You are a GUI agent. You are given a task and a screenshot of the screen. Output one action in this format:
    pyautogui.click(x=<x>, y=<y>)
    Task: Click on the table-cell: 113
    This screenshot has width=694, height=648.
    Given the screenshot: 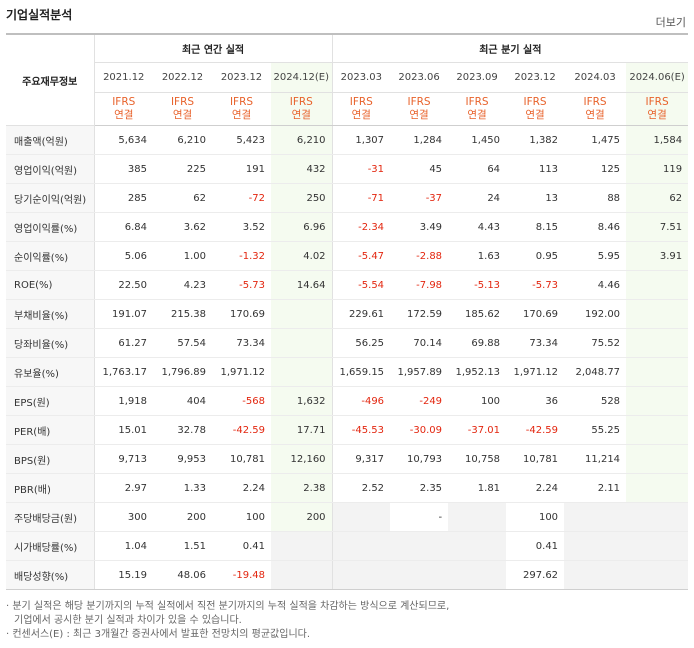 What is the action you would take?
    pyautogui.click(x=535, y=169)
    